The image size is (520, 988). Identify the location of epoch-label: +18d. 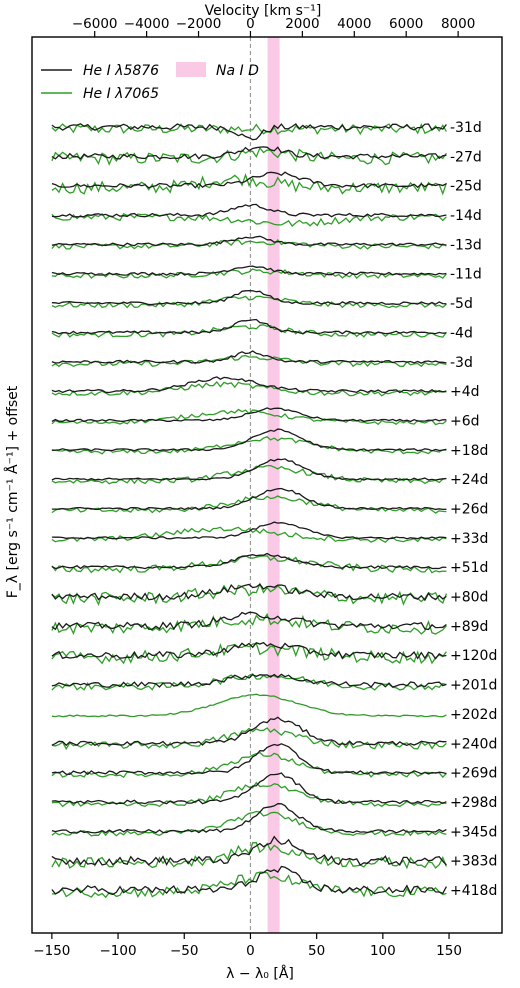
(469, 451).